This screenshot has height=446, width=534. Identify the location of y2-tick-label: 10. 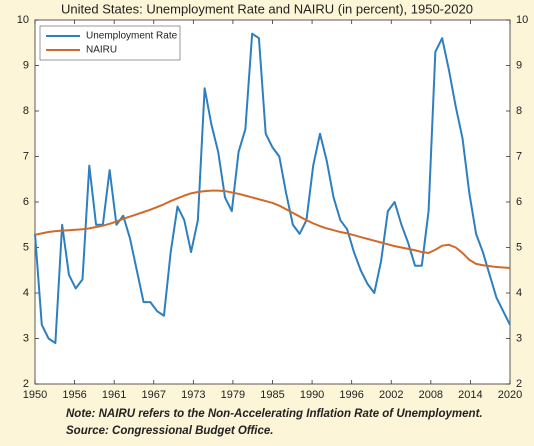
(522, 20).